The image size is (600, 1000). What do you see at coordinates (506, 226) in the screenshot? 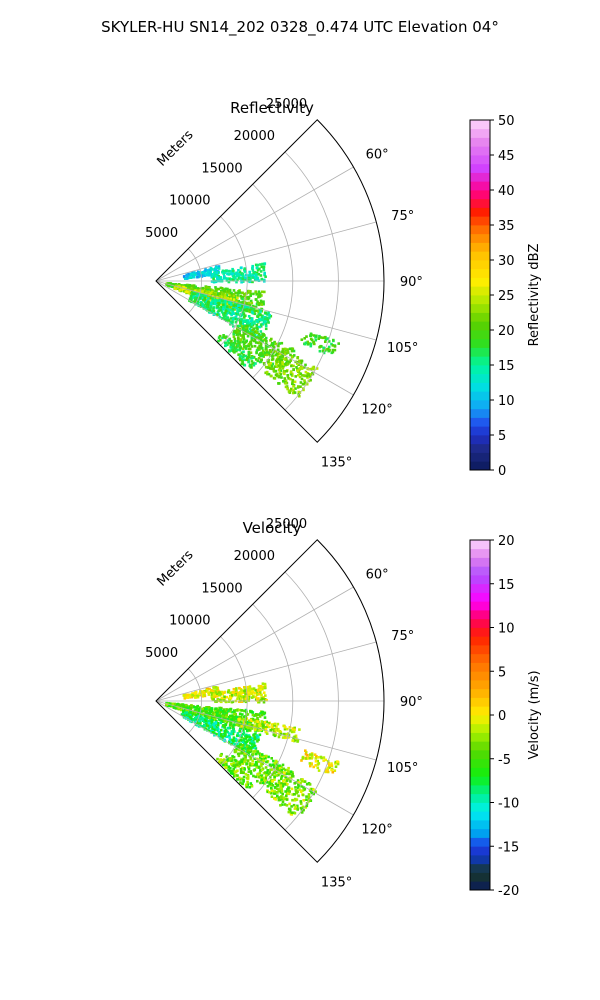
I see `colorbar-tick-label: 35` at bounding box center [506, 226].